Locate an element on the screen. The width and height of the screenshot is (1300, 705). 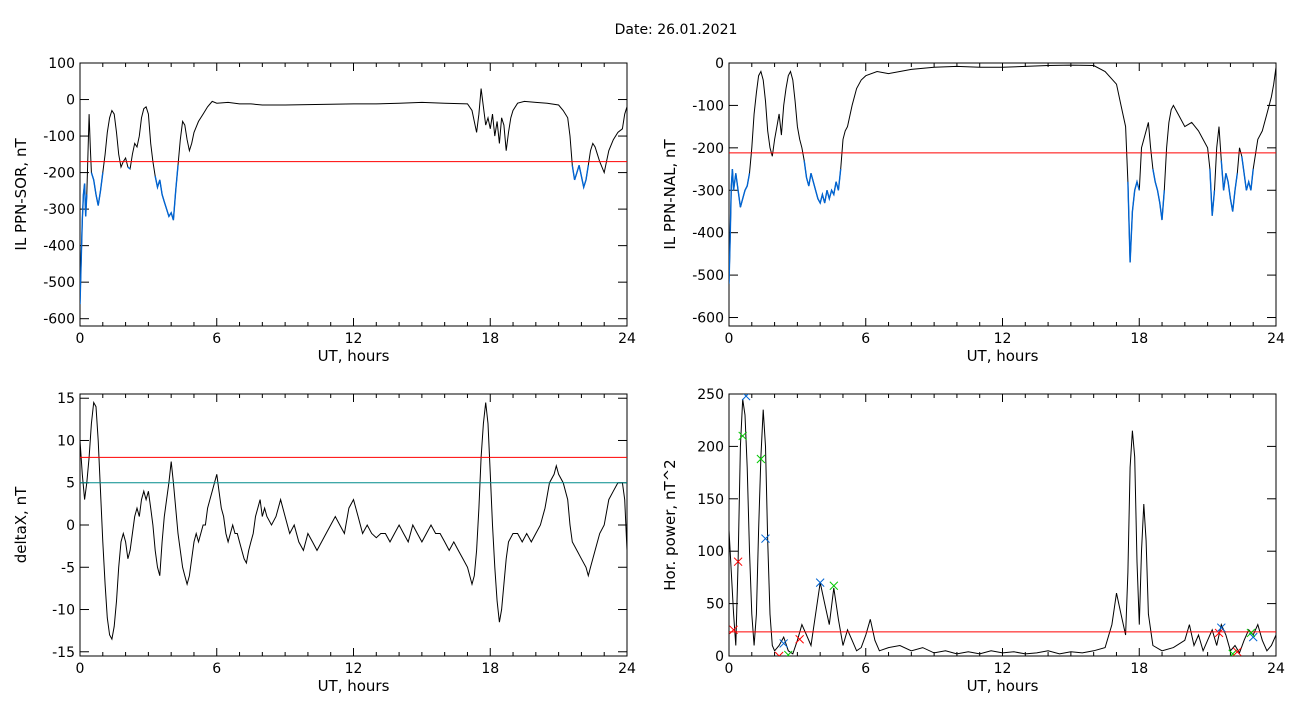
y-tick-label: -15 is located at coordinates (63, 653).